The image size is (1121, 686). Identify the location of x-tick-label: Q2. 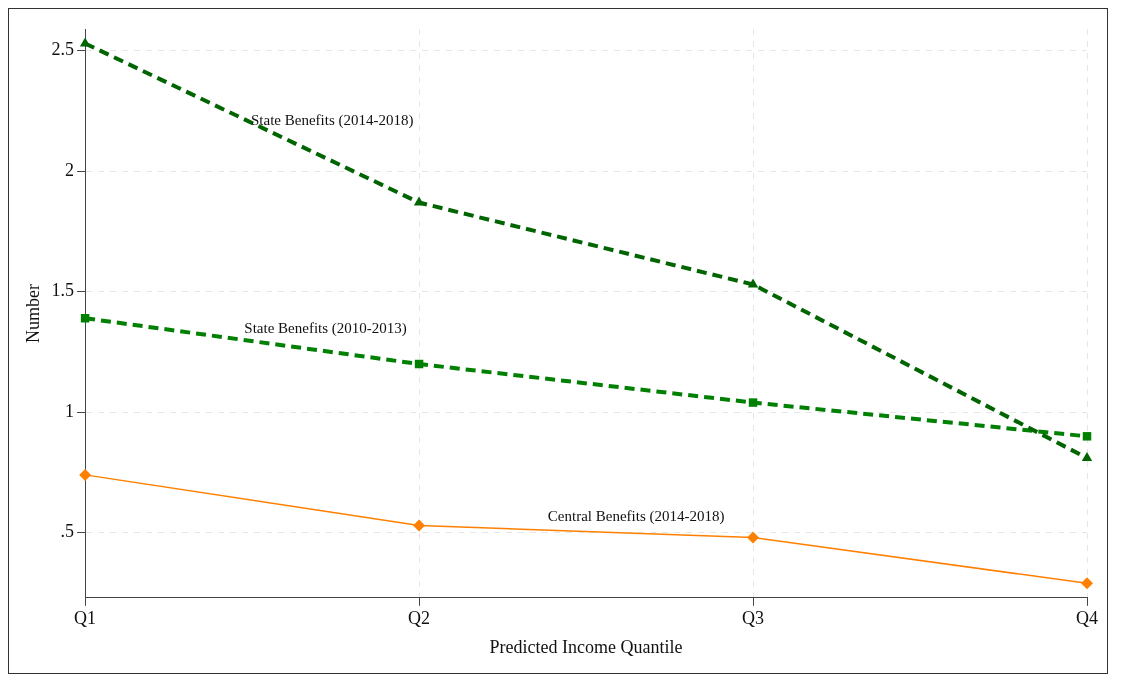
(419, 618).